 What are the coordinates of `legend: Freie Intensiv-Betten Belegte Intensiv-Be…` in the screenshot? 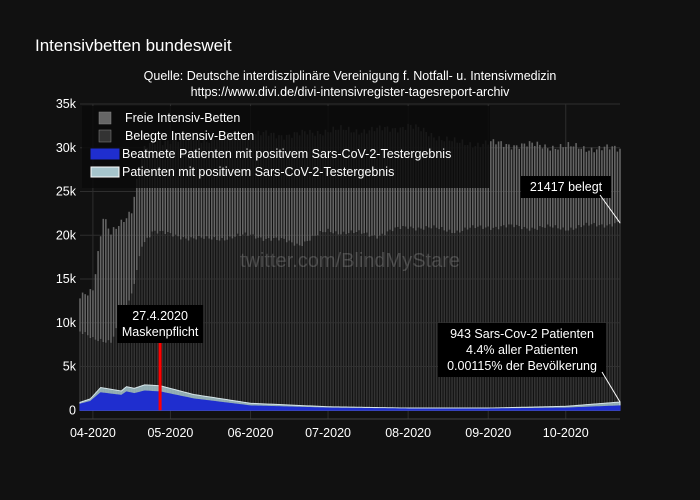 It's located at (286, 147).